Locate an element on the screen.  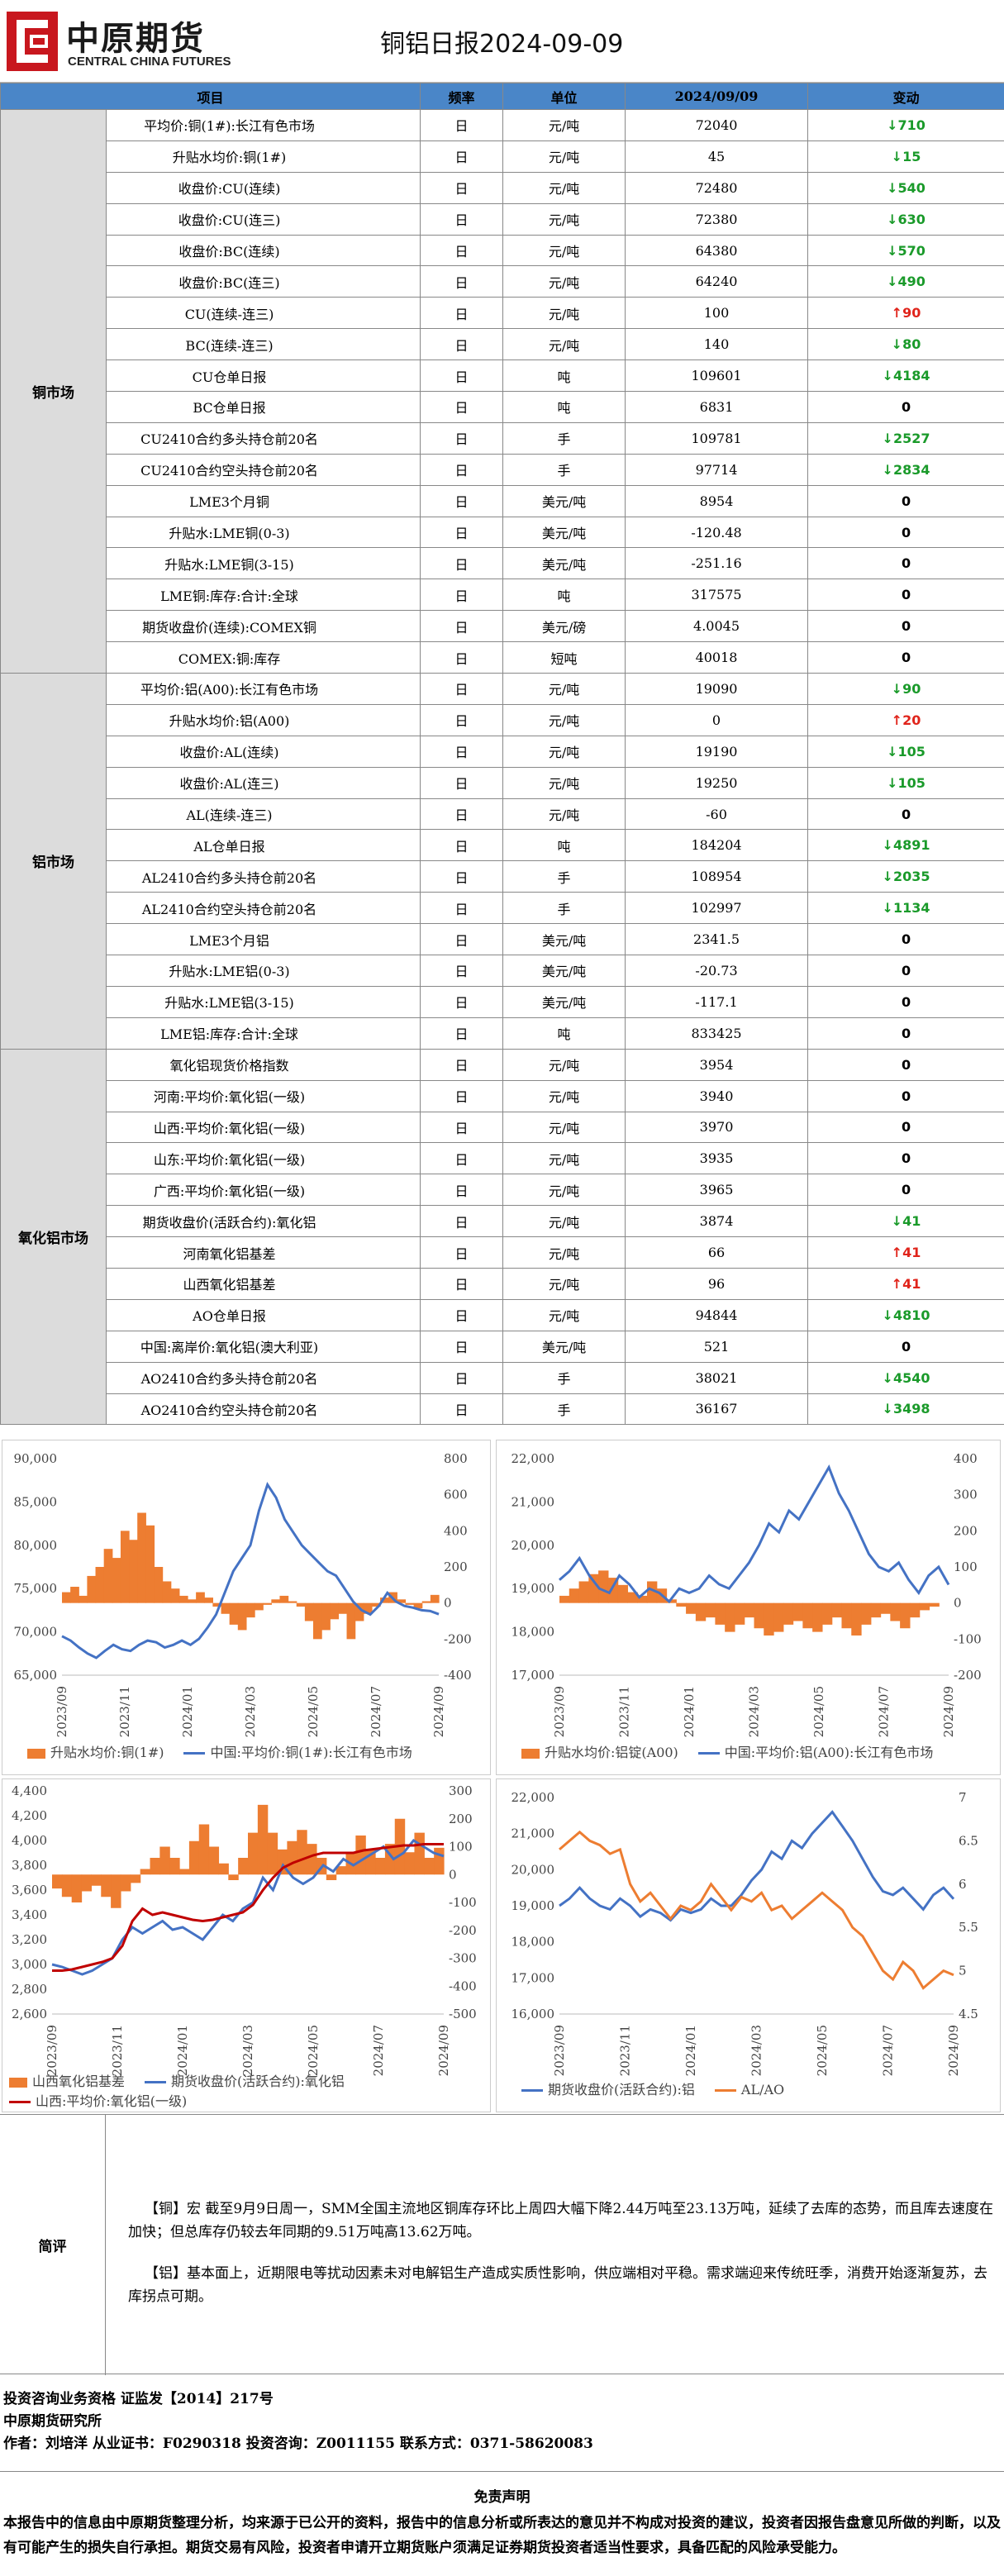
value-cell: 102997 is located at coordinates (717, 908).